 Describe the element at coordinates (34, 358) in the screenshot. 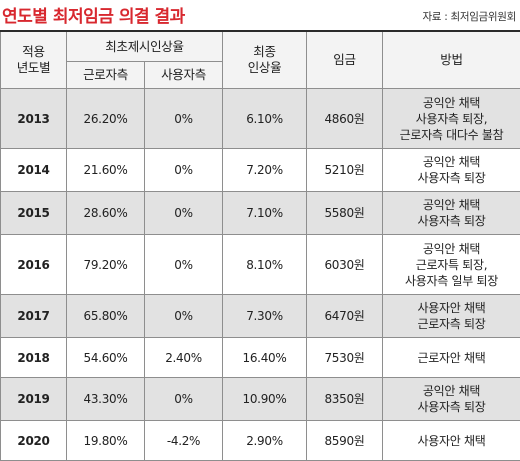

I see `year-cell: 2018` at that location.